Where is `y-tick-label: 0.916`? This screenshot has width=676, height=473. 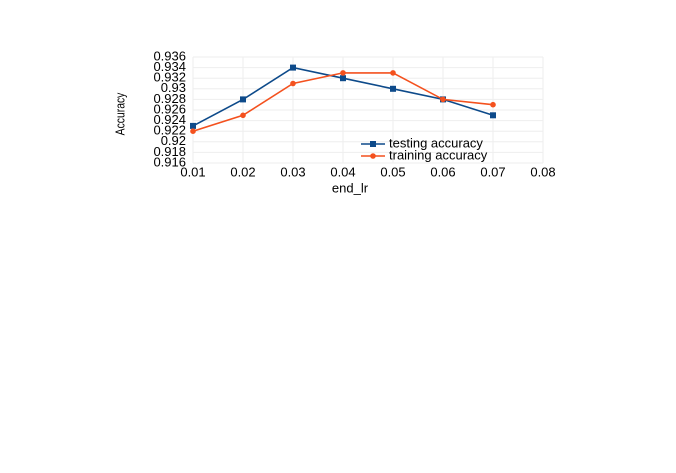 y-tick-label: 0.916 is located at coordinates (169, 161).